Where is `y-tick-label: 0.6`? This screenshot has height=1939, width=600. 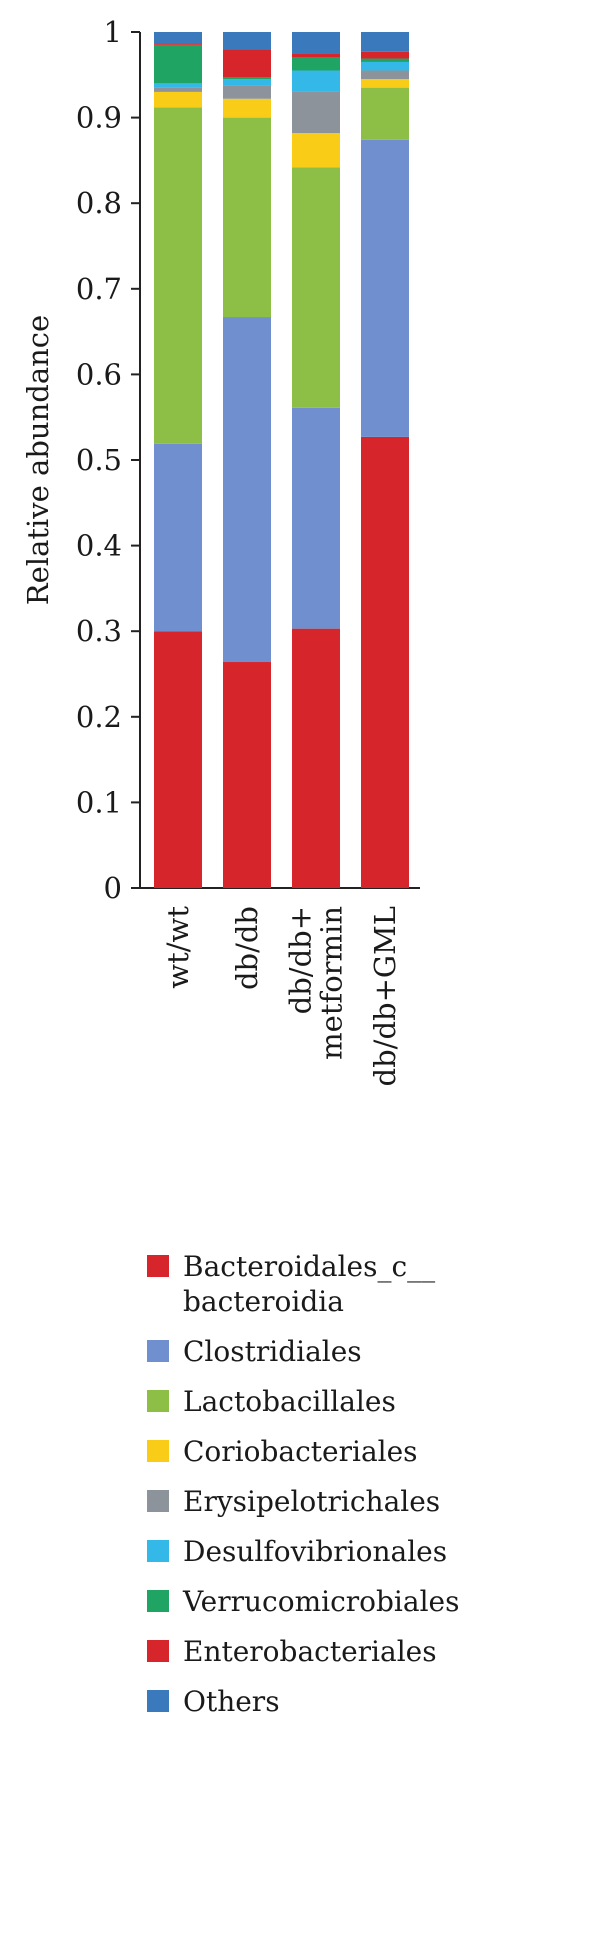 y-tick-label: 0.6 is located at coordinates (99, 374).